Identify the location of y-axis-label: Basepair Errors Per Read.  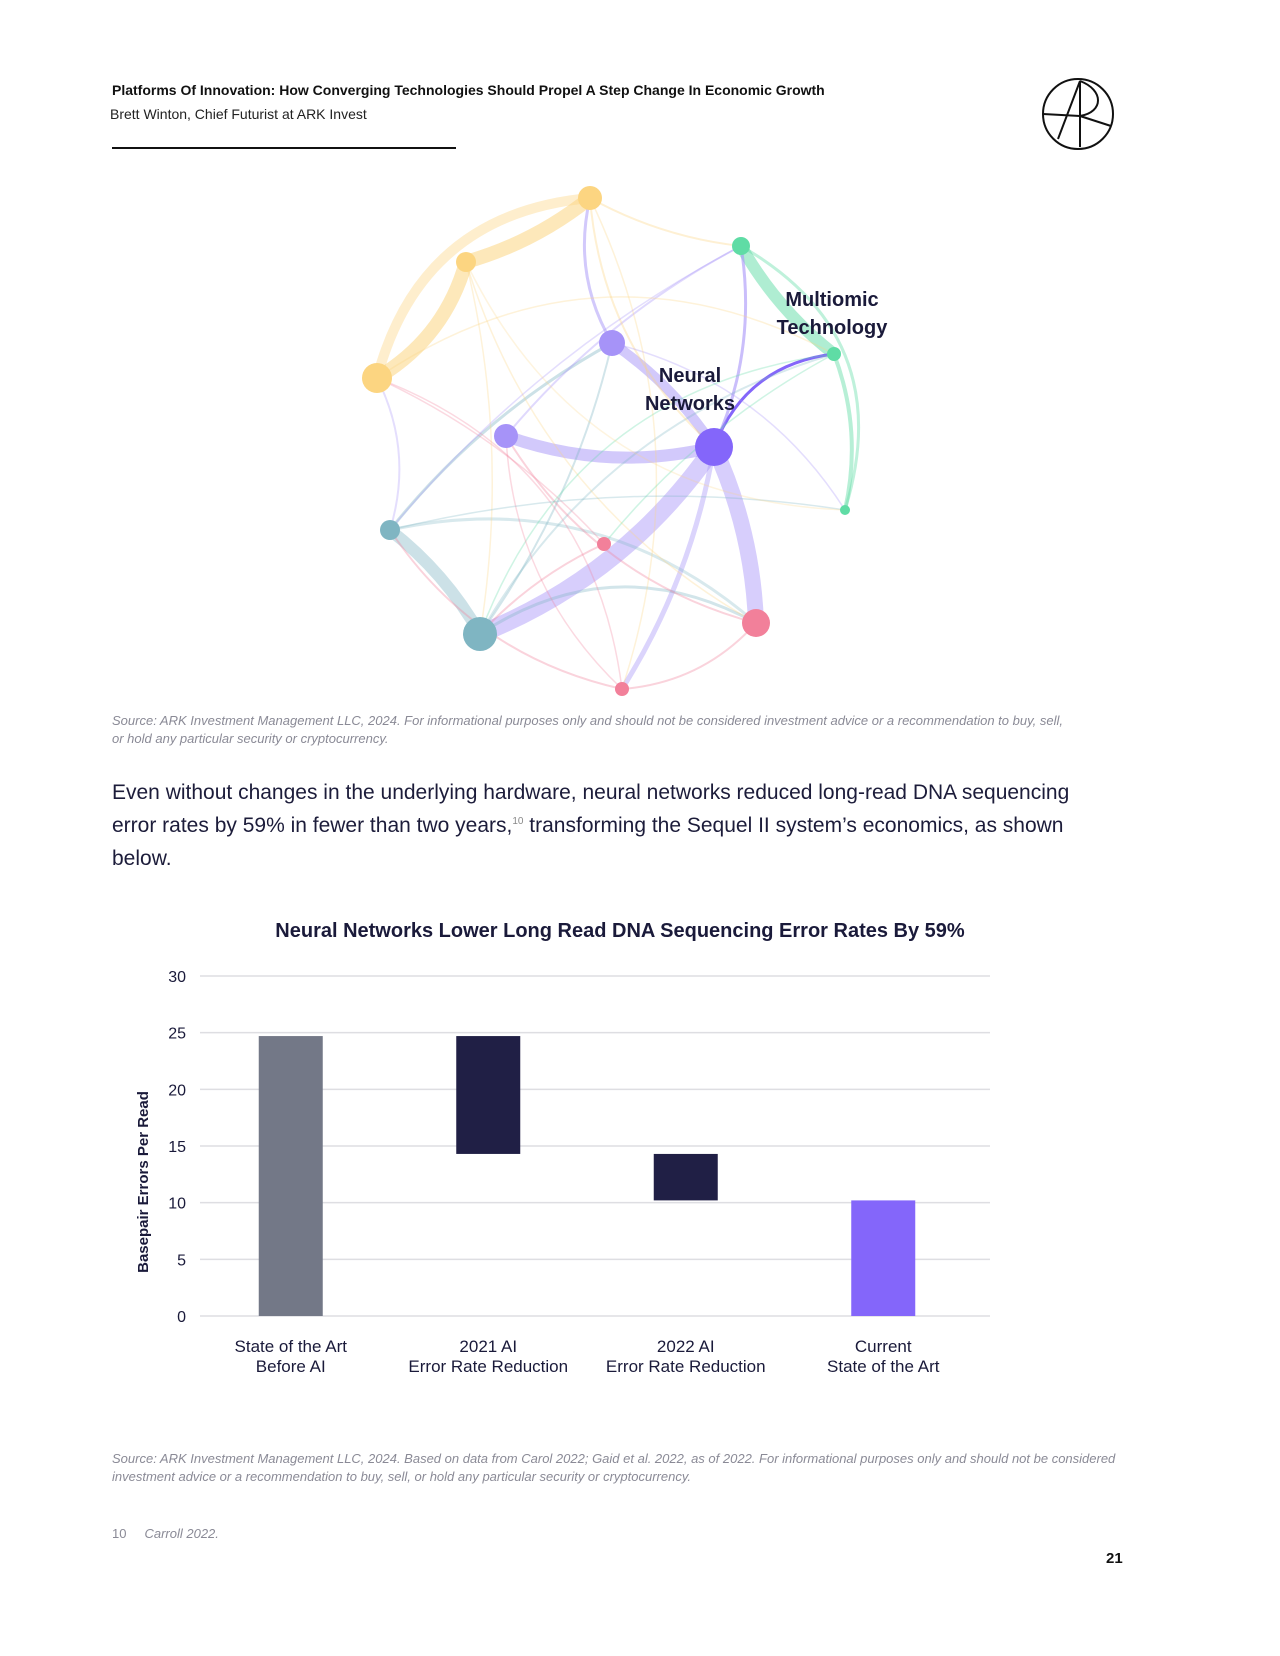
(143, 1182).